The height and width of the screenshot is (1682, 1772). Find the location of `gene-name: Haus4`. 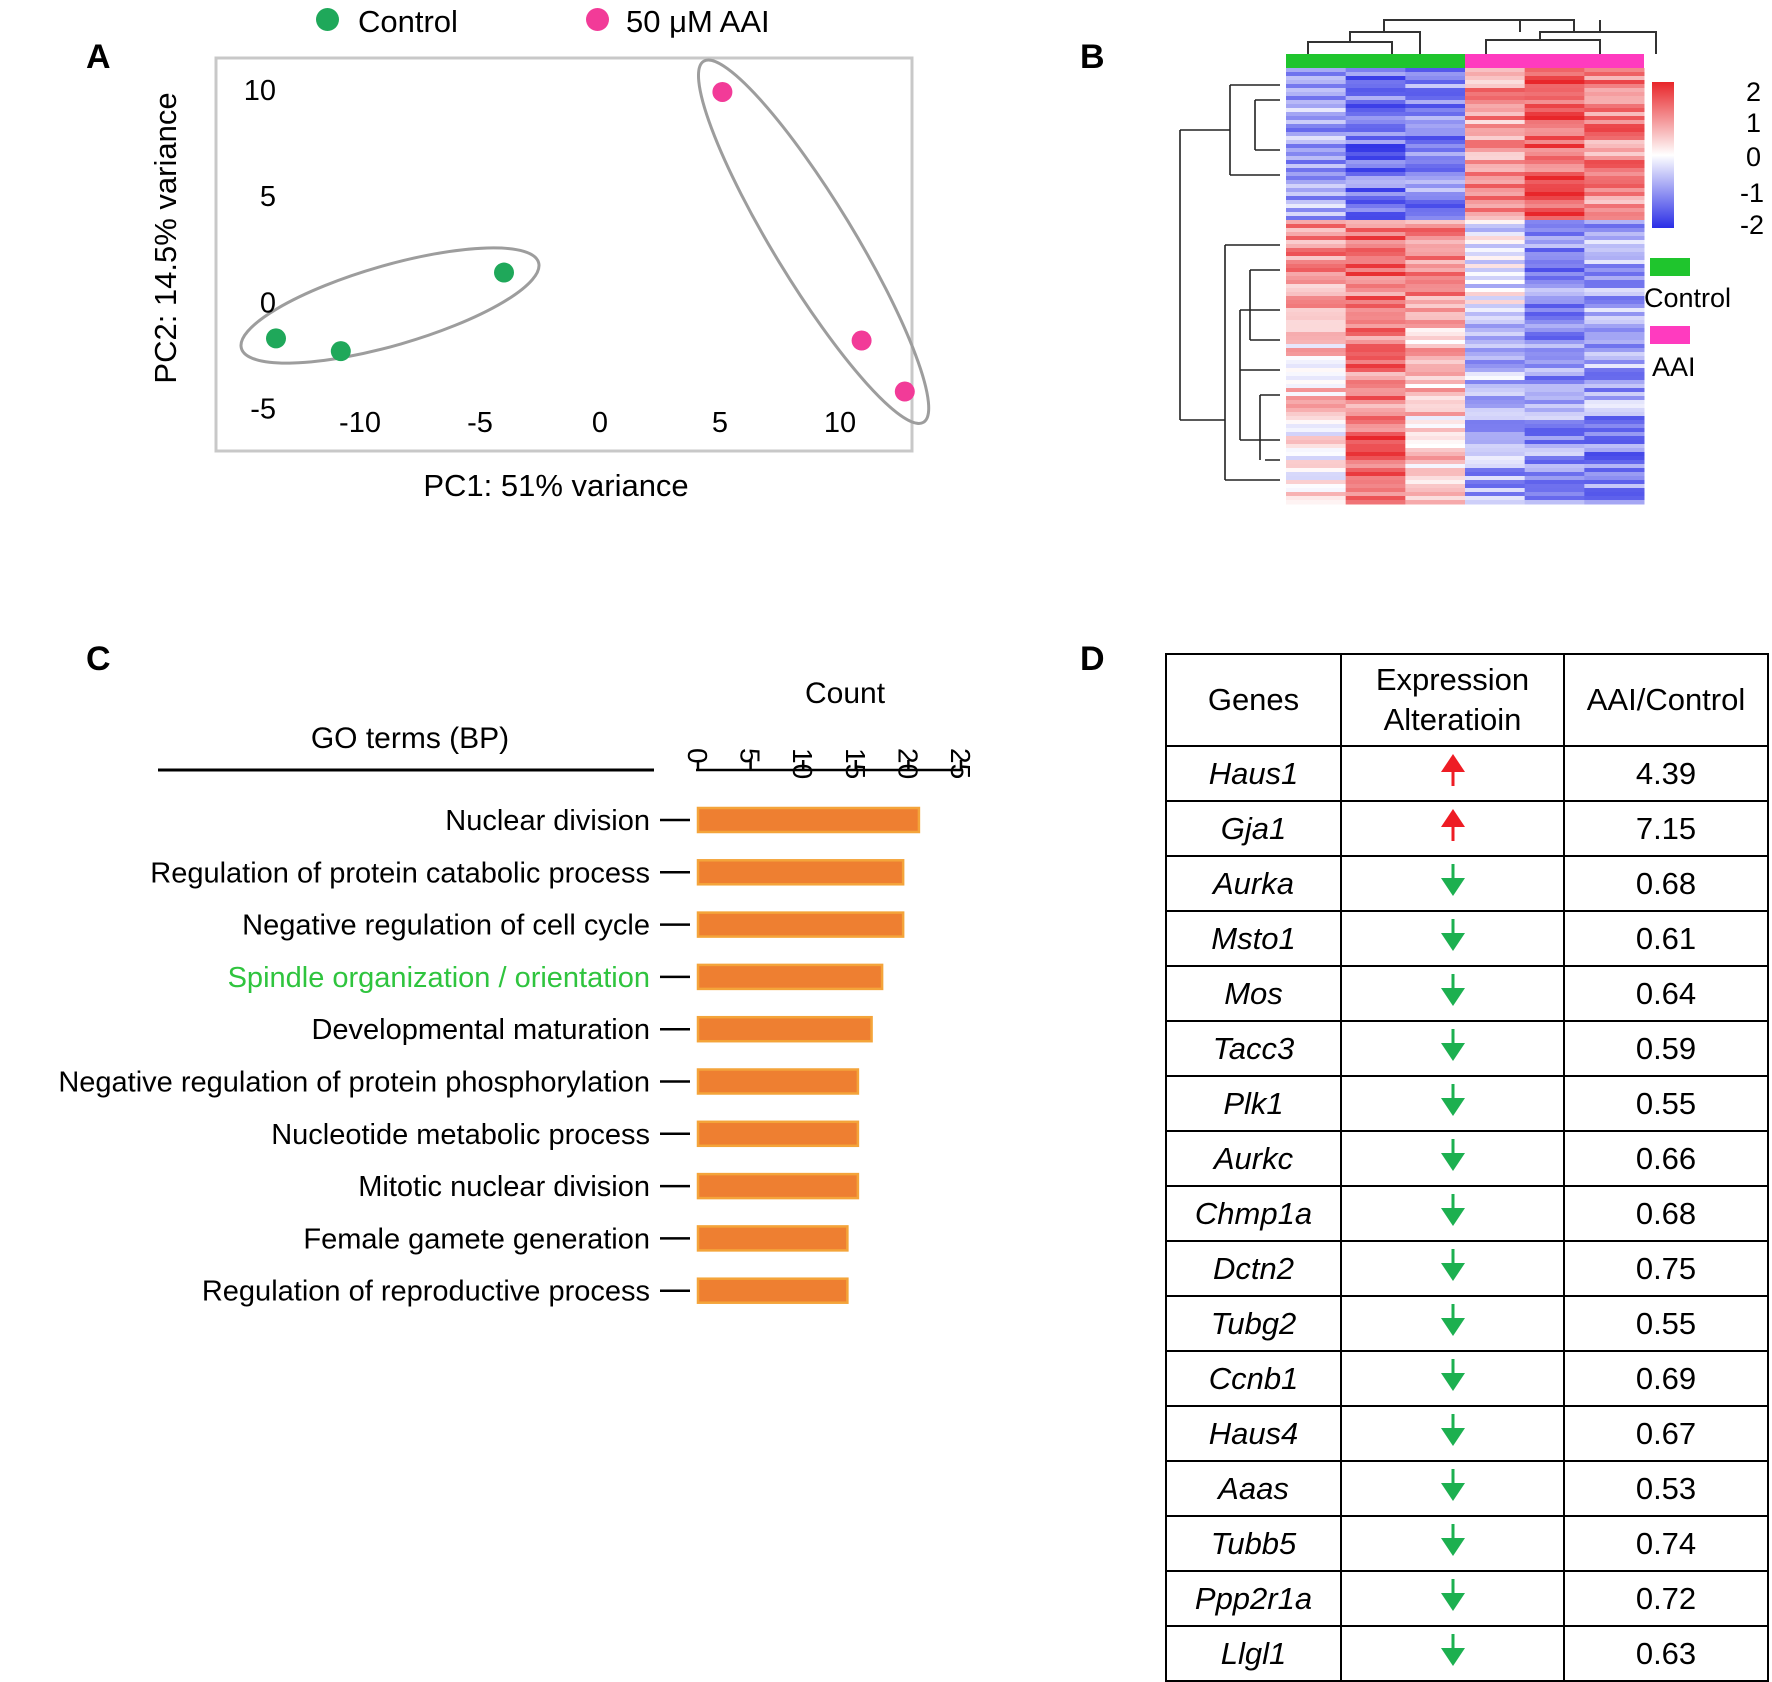

gene-name: Haus4 is located at coordinates (1253, 1433).